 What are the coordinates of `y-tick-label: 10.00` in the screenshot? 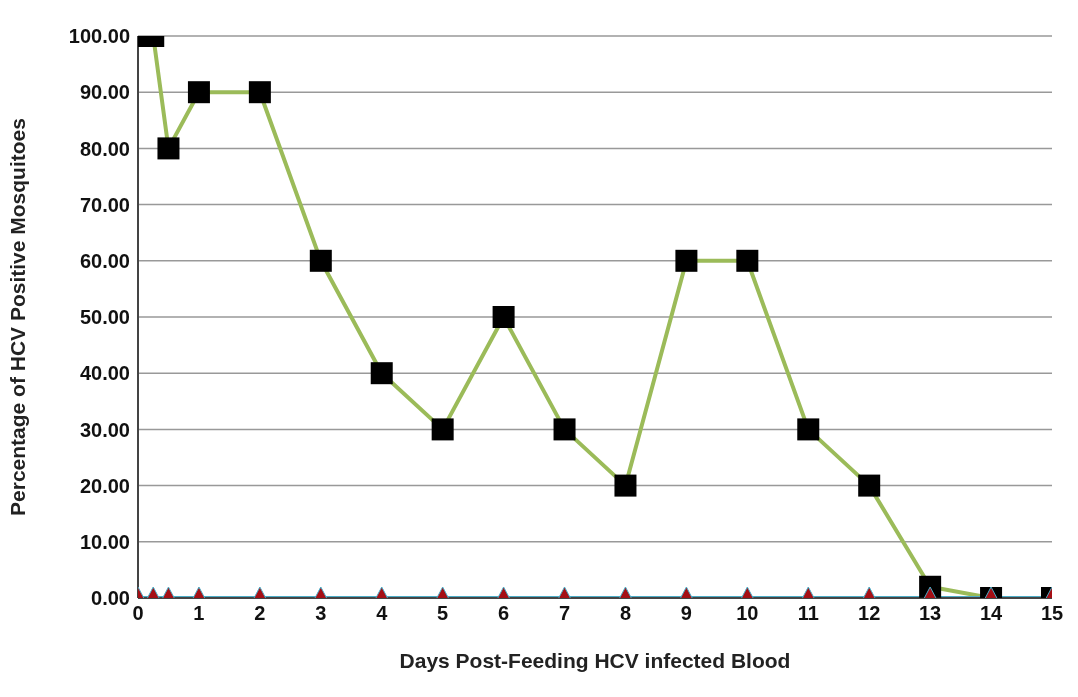 It's located at (104, 541).